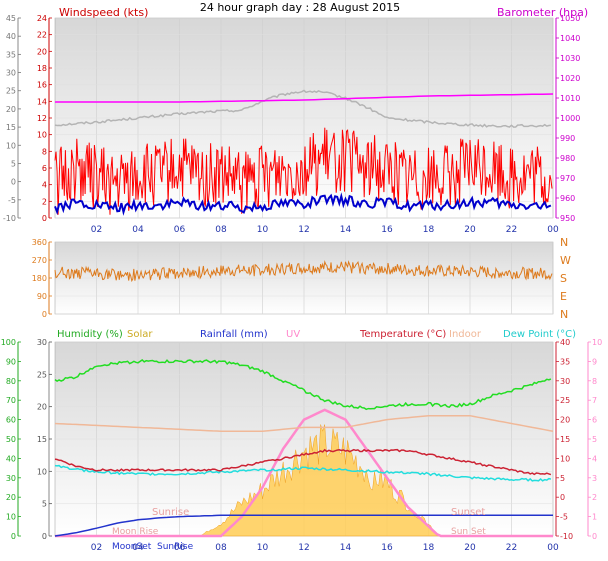 This screenshot has height=561, width=608. What do you see at coordinates (566, 536) in the screenshot?
I see `temperature-tick: -10` at bounding box center [566, 536].